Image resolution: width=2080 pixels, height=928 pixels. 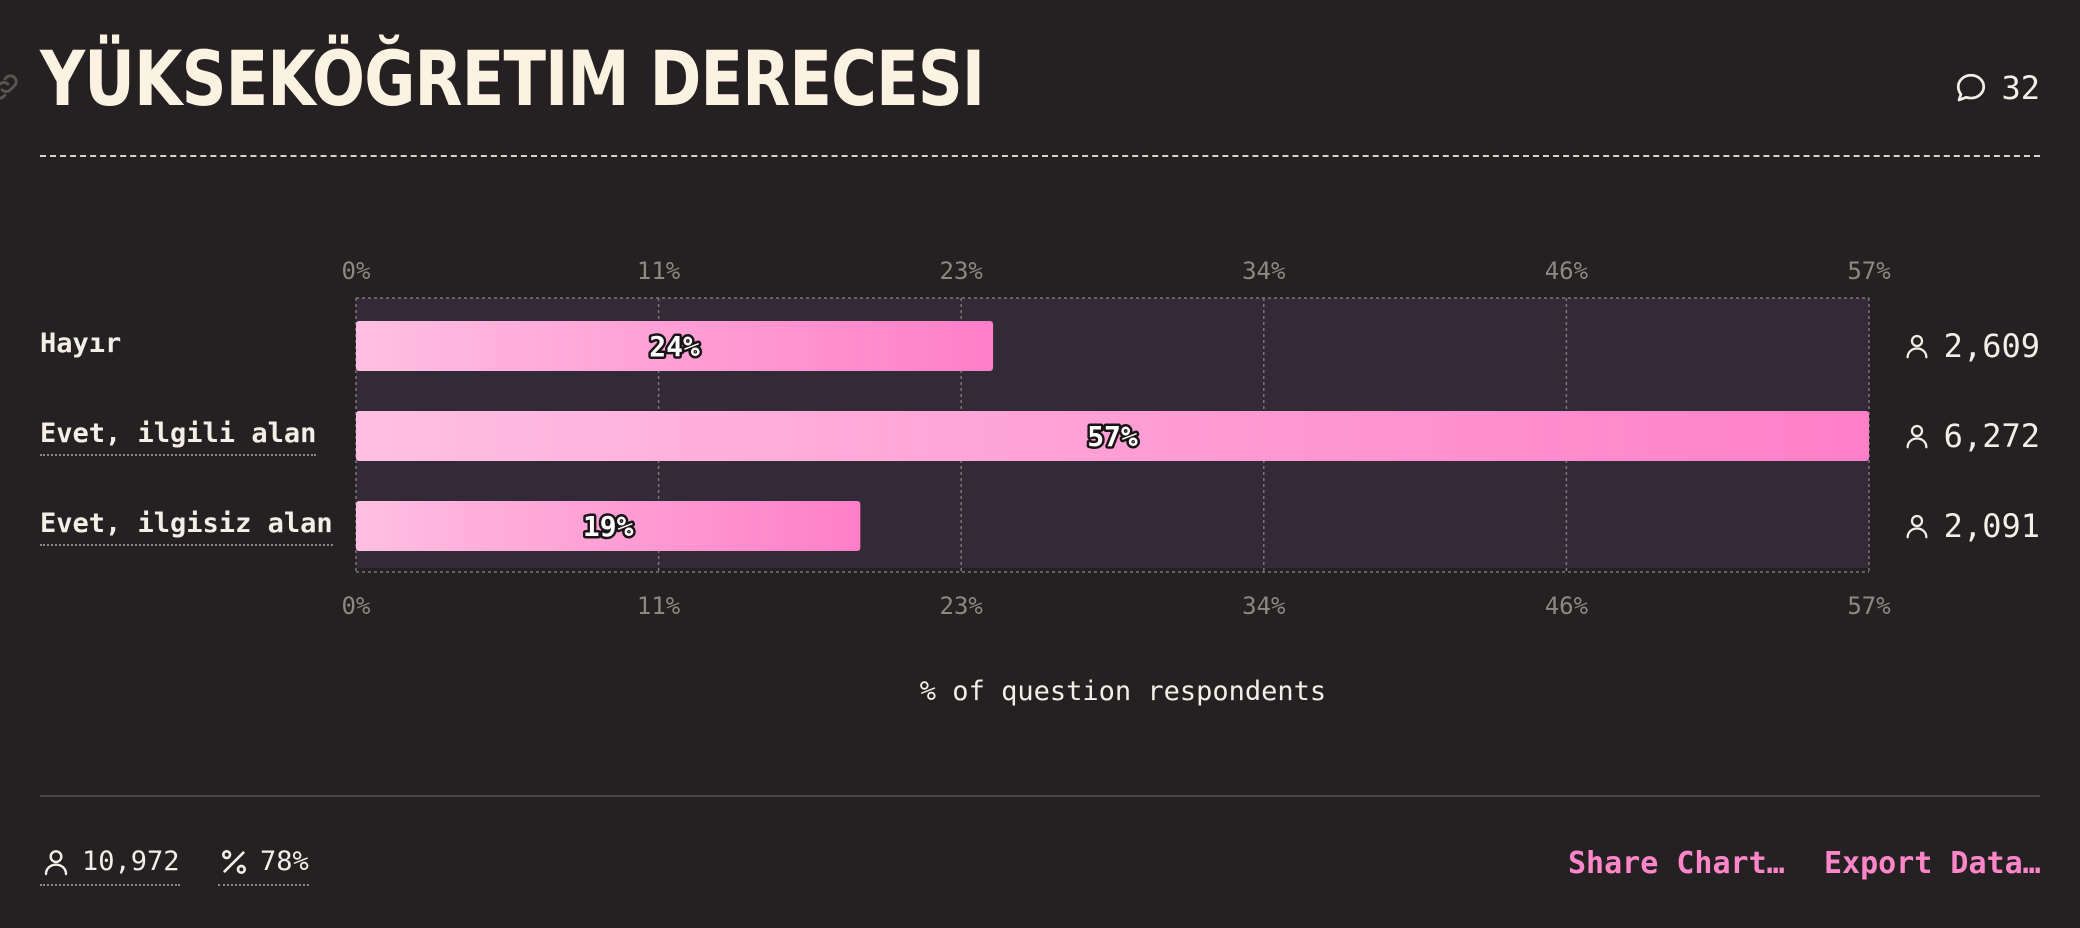 I want to click on bar-value-label: 57%, so click(x=1112, y=436).